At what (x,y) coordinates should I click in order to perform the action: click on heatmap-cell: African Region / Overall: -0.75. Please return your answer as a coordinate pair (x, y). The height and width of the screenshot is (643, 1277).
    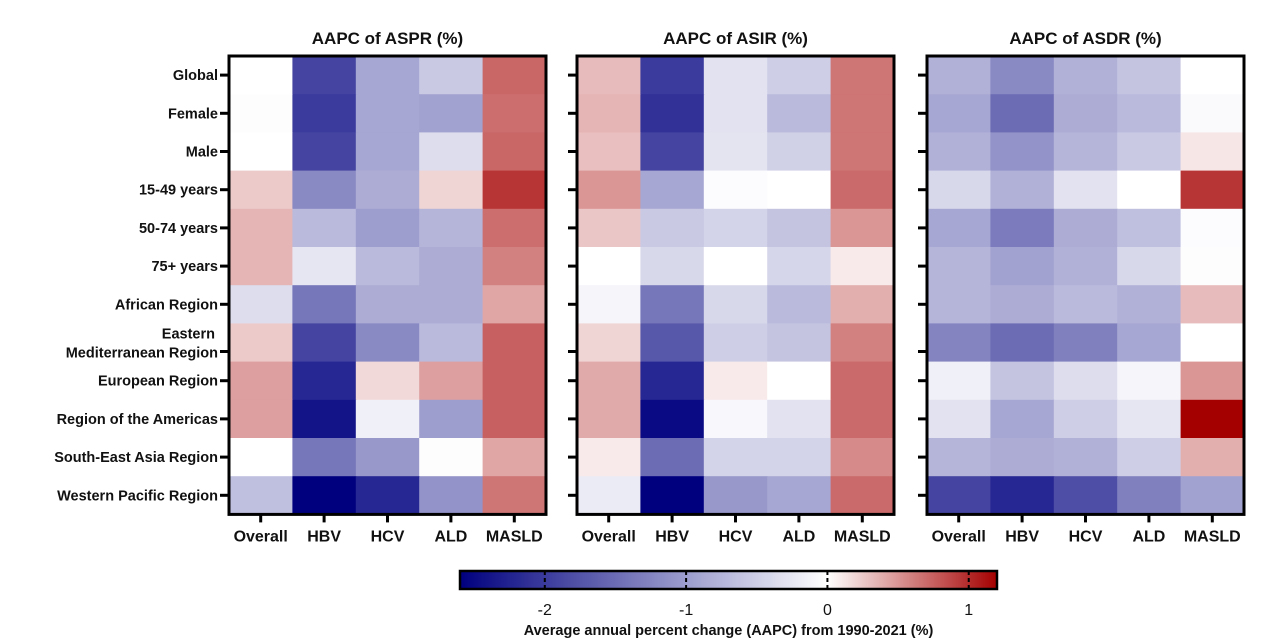
    Looking at the image, I should click on (959, 304).